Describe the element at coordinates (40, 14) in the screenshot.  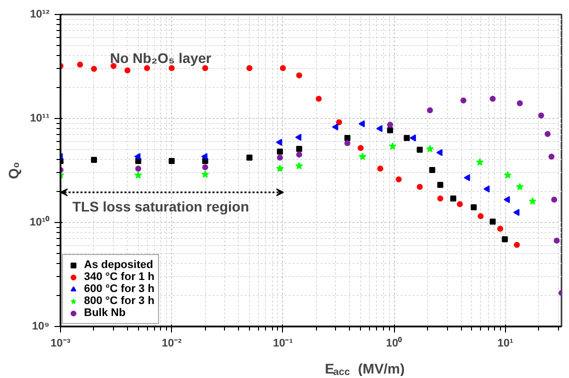
I see `y-tick-label: 10¹²` at that location.